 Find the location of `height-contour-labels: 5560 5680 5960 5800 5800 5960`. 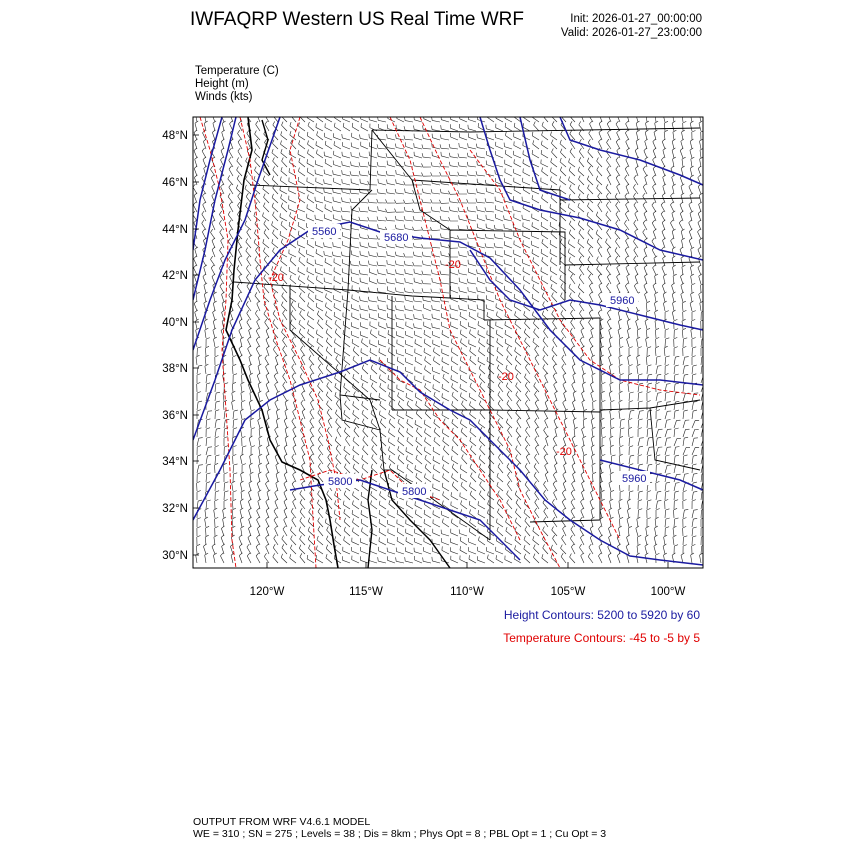

height-contour-labels: 5560 5680 5960 5800 5800 5960 is located at coordinates (479, 361).